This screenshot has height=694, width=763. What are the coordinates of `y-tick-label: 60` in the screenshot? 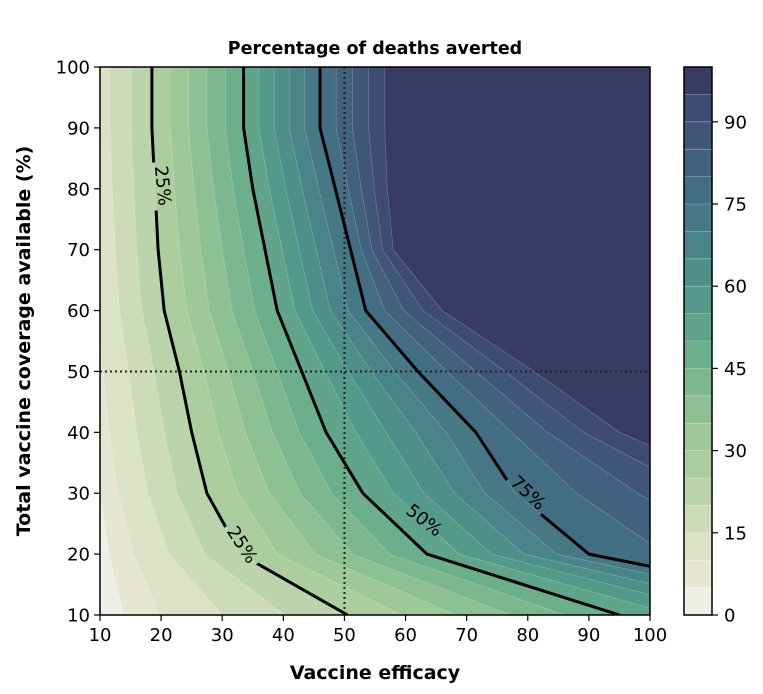 It's located at (78, 311).